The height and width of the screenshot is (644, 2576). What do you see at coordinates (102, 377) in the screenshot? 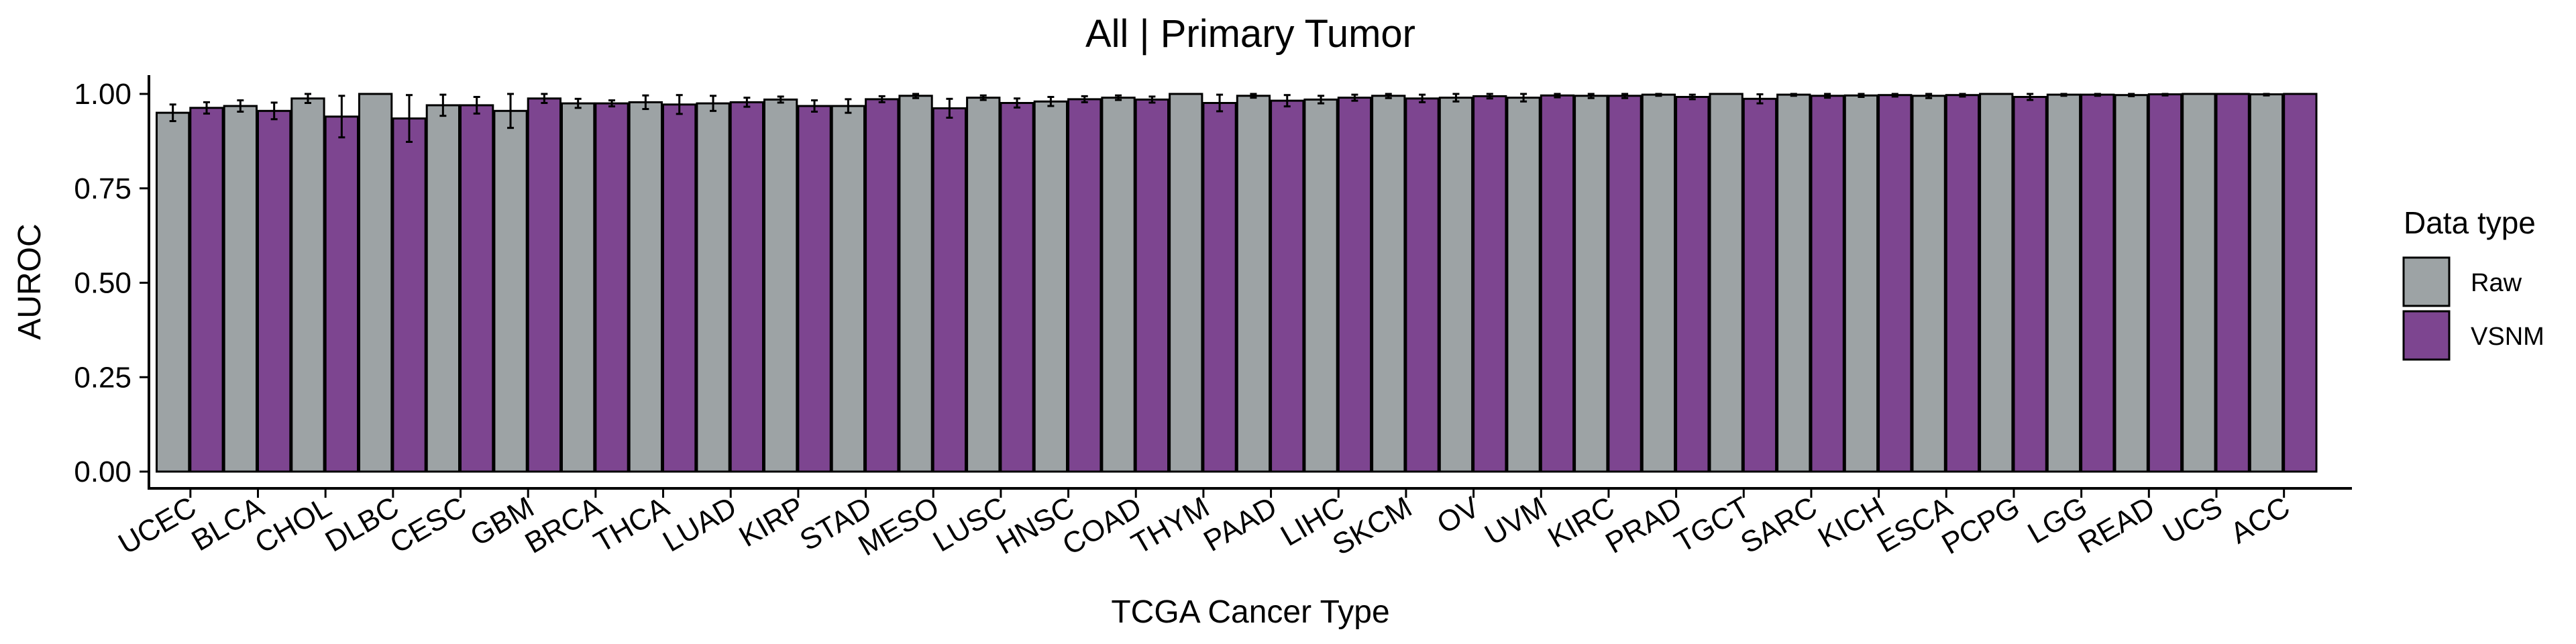
I see `y-tick-label: 0.25` at bounding box center [102, 377].